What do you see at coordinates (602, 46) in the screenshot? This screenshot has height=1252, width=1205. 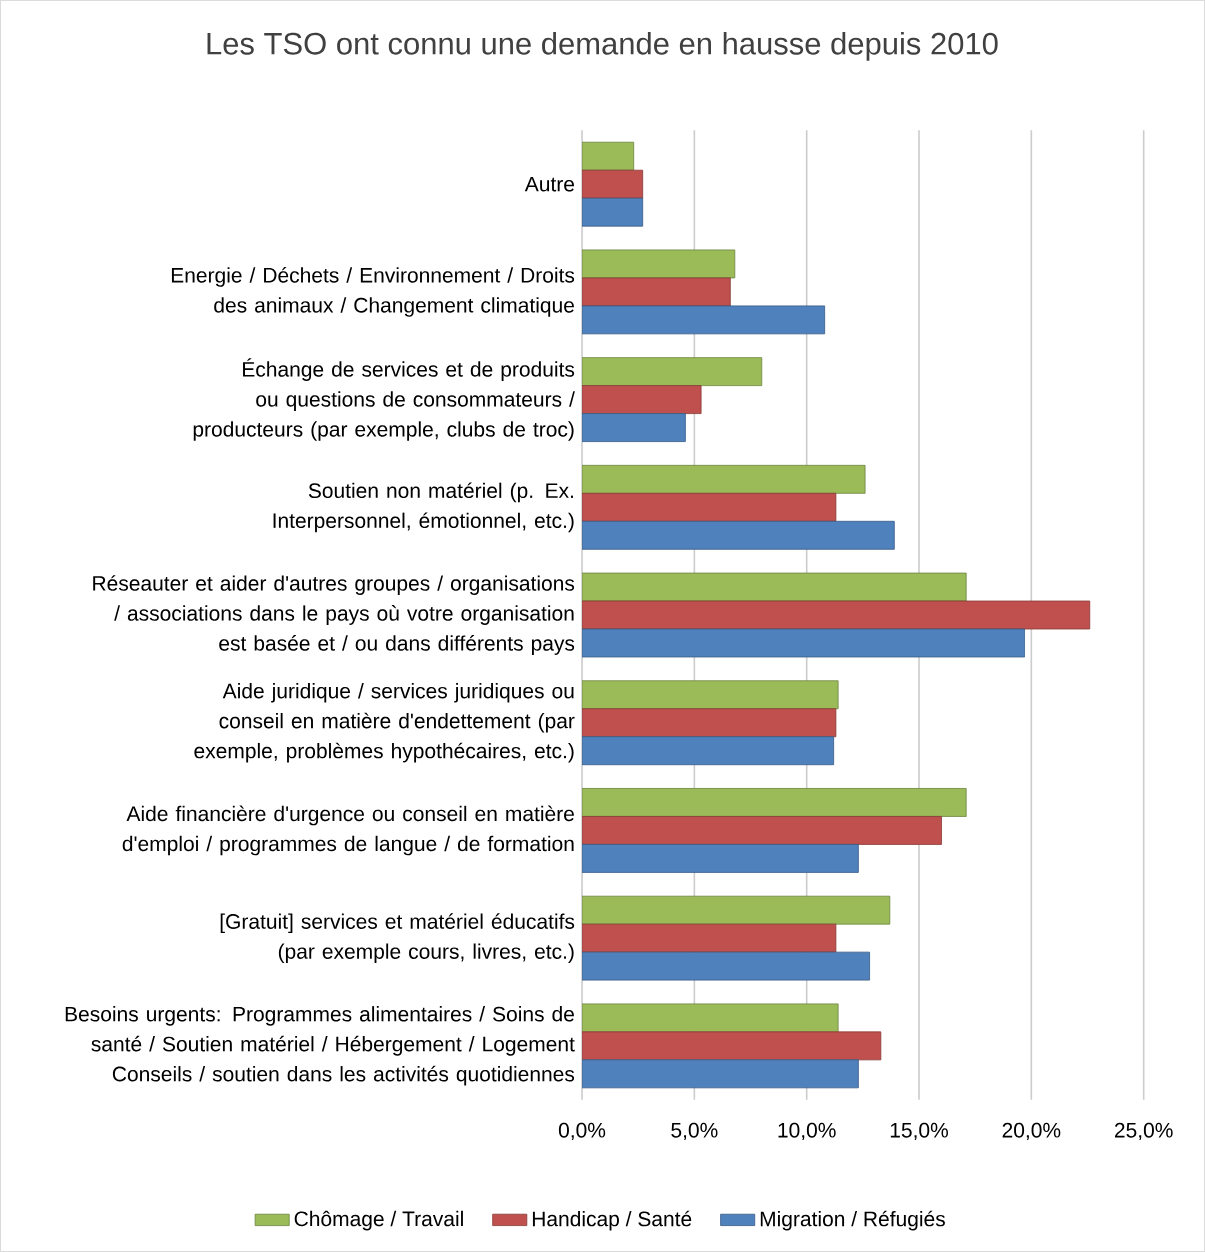 I see `chart-title: Les TSO ont connu une demande en hausse depuis 2010` at bounding box center [602, 46].